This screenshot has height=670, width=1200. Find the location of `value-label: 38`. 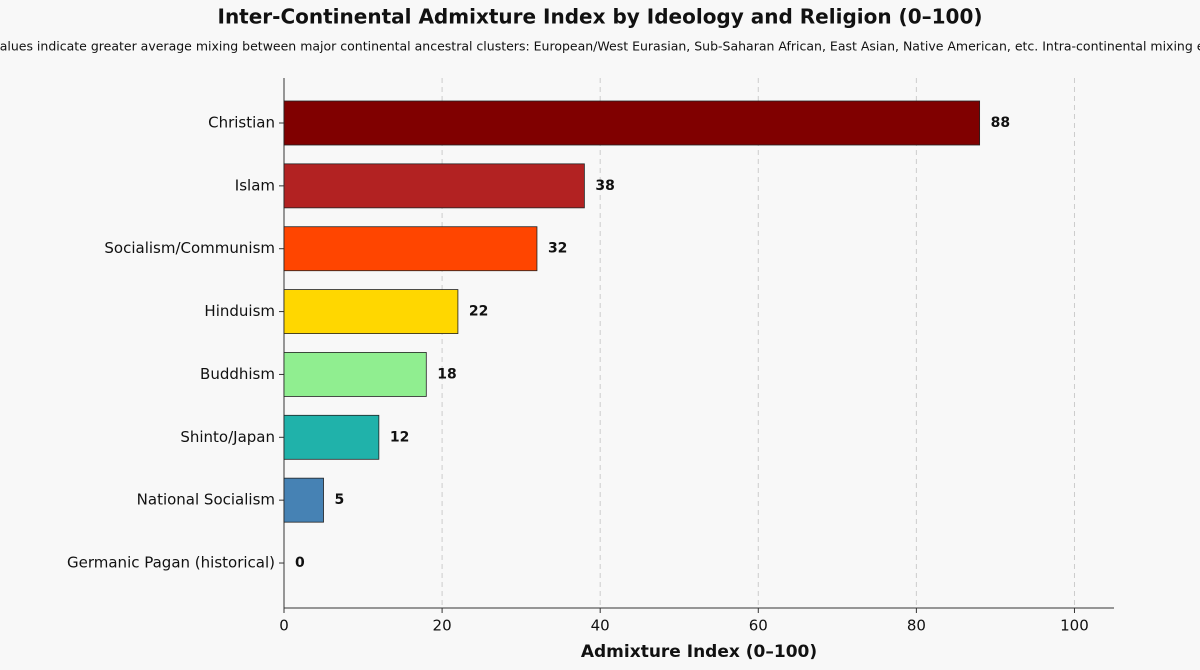

value-label: 38 is located at coordinates (604, 186).